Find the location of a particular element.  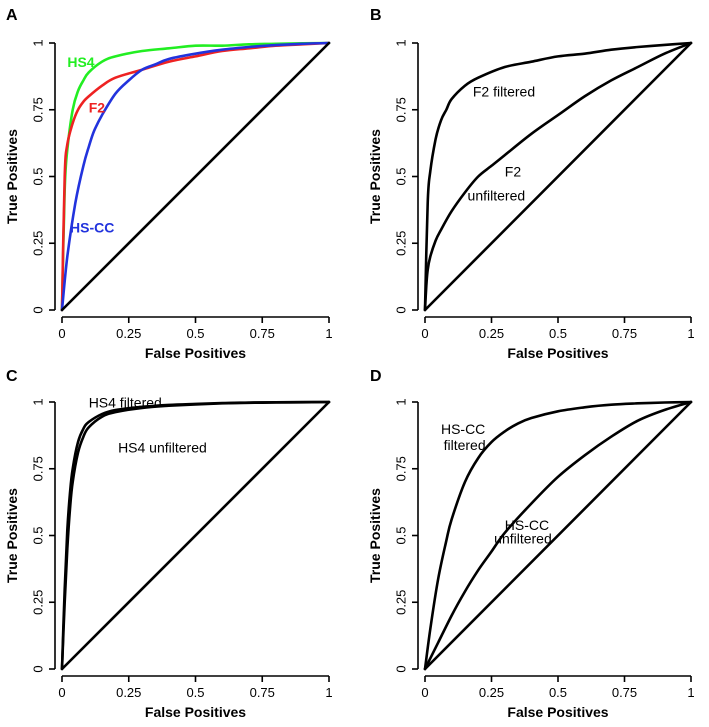

panel-d-y-tick-label: 0.75 is located at coordinates (400, 468).